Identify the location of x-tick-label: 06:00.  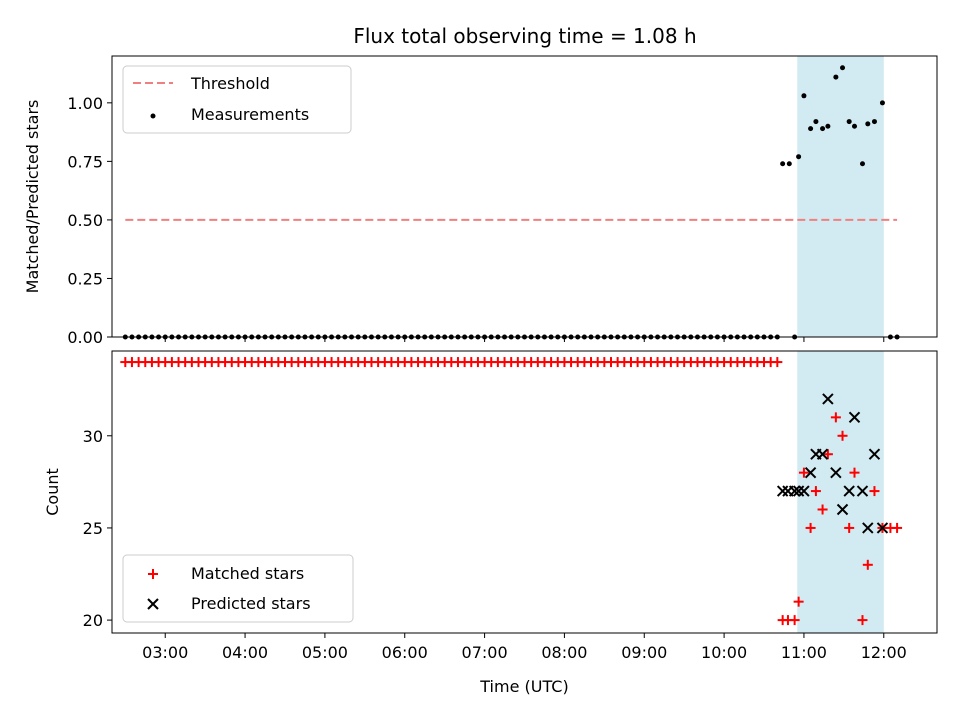
(405, 652).